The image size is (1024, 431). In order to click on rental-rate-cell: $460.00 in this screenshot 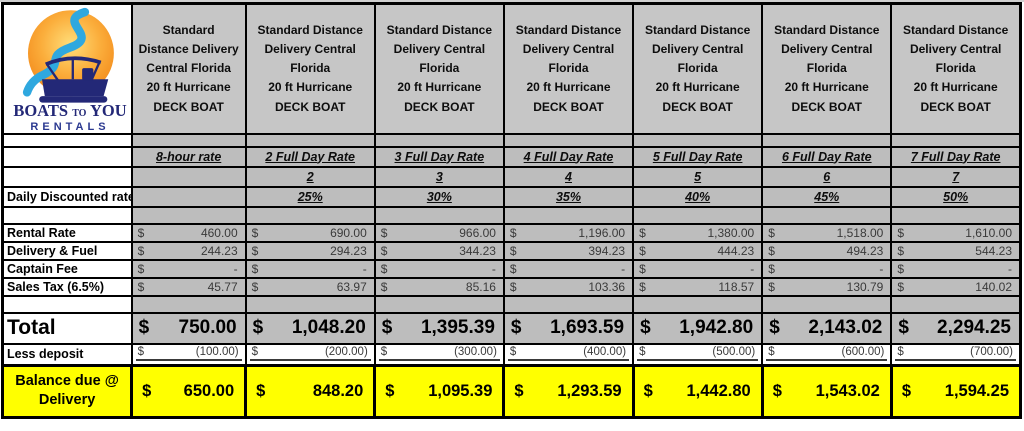, I will do `click(188, 232)`.